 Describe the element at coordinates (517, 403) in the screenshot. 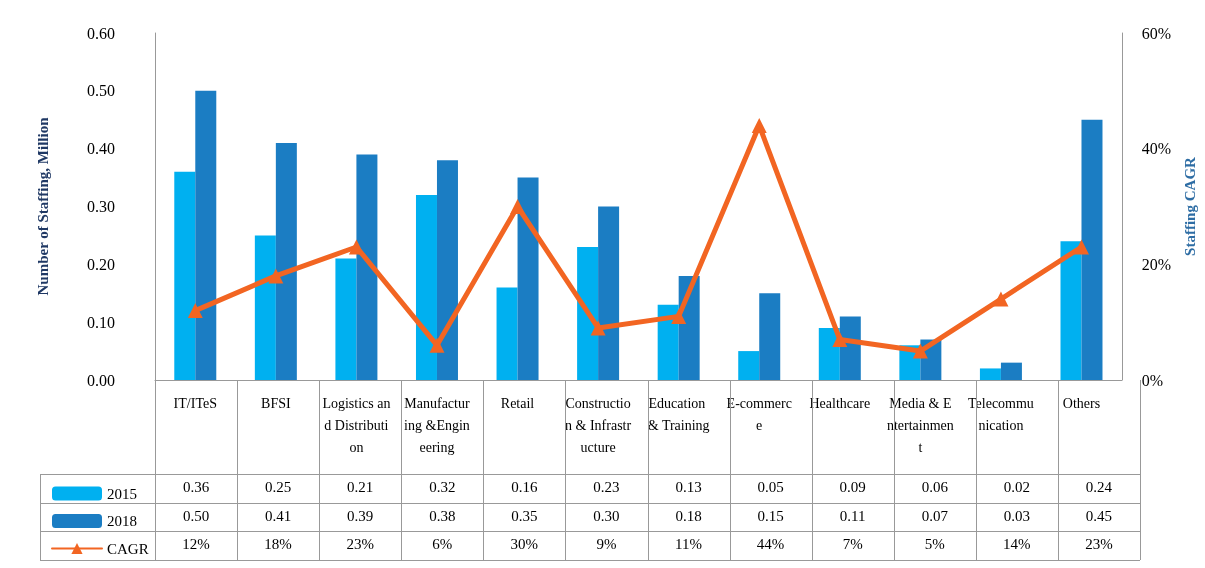

I see `x-tick-label: Retail` at that location.